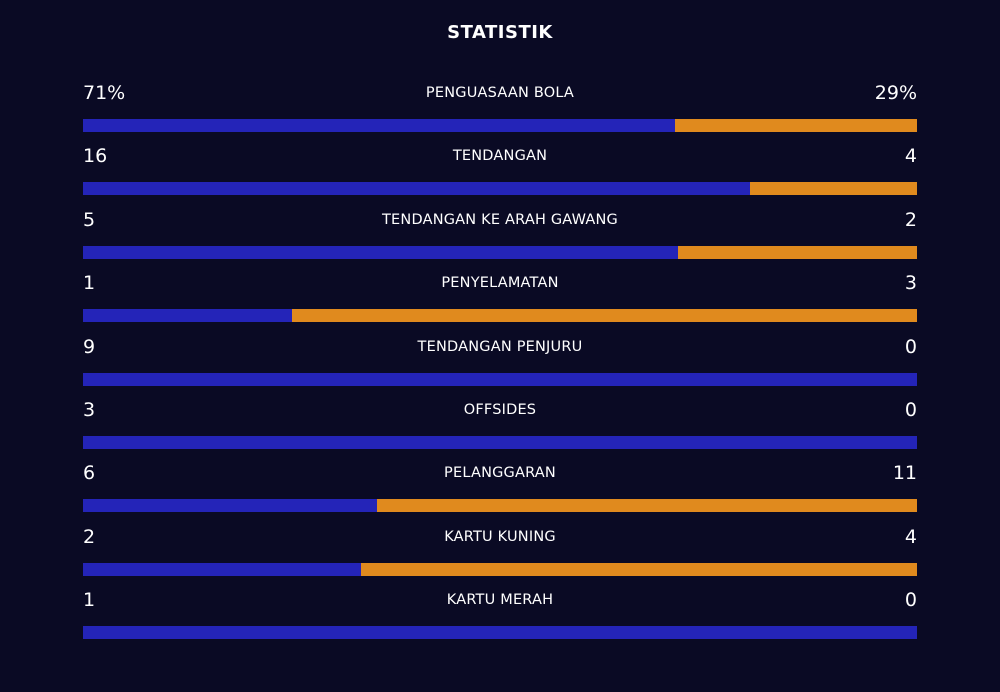  What do you see at coordinates (500, 174) in the screenshot?
I see `stat-row-shots: 16 TENDANGAN 4` at bounding box center [500, 174].